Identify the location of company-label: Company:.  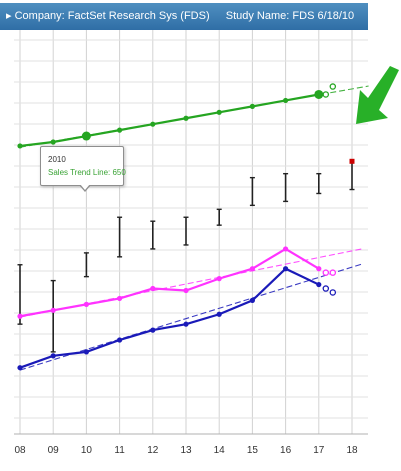
(40, 16).